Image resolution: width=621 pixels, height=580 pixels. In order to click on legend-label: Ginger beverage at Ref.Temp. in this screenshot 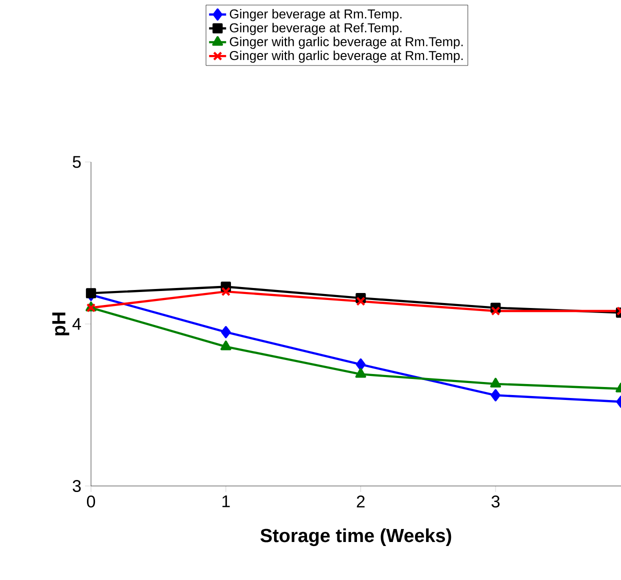, I will do `click(316, 28)`.